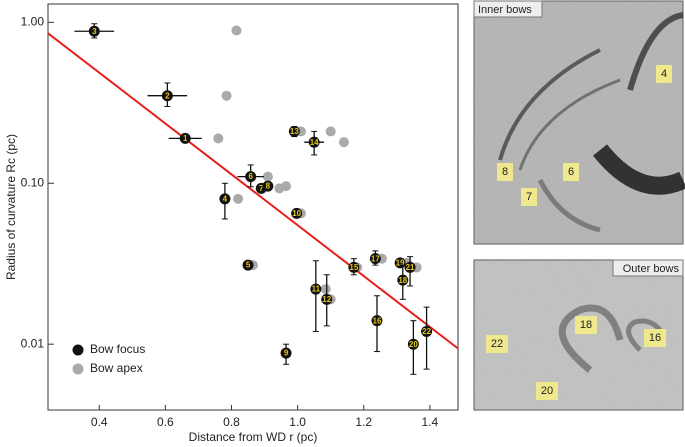 The width and height of the screenshot is (685, 447). What do you see at coordinates (297, 422) in the screenshot?
I see `x-tick-label: 1.0` at bounding box center [297, 422].